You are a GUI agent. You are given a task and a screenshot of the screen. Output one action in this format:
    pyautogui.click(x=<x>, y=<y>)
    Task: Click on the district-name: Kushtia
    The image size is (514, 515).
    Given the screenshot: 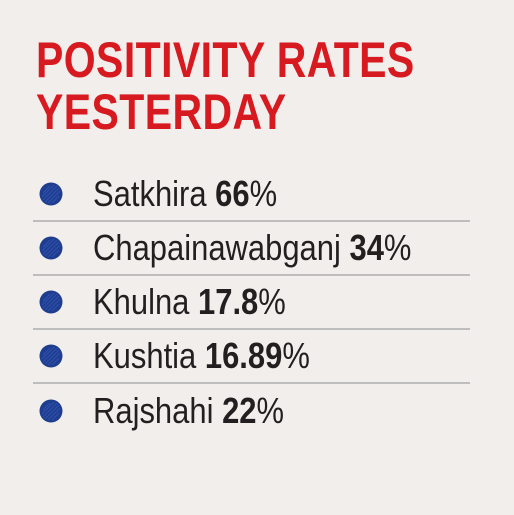 What is the action you would take?
    pyautogui.click(x=145, y=355)
    